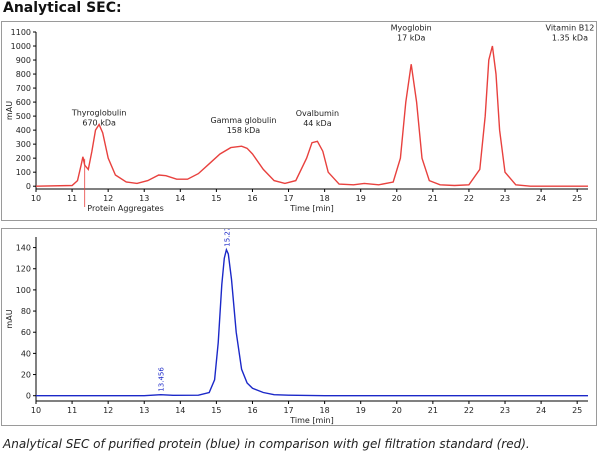 The height and width of the screenshot is (457, 600). I want to click on y-tick-label: 500, so click(23, 116).